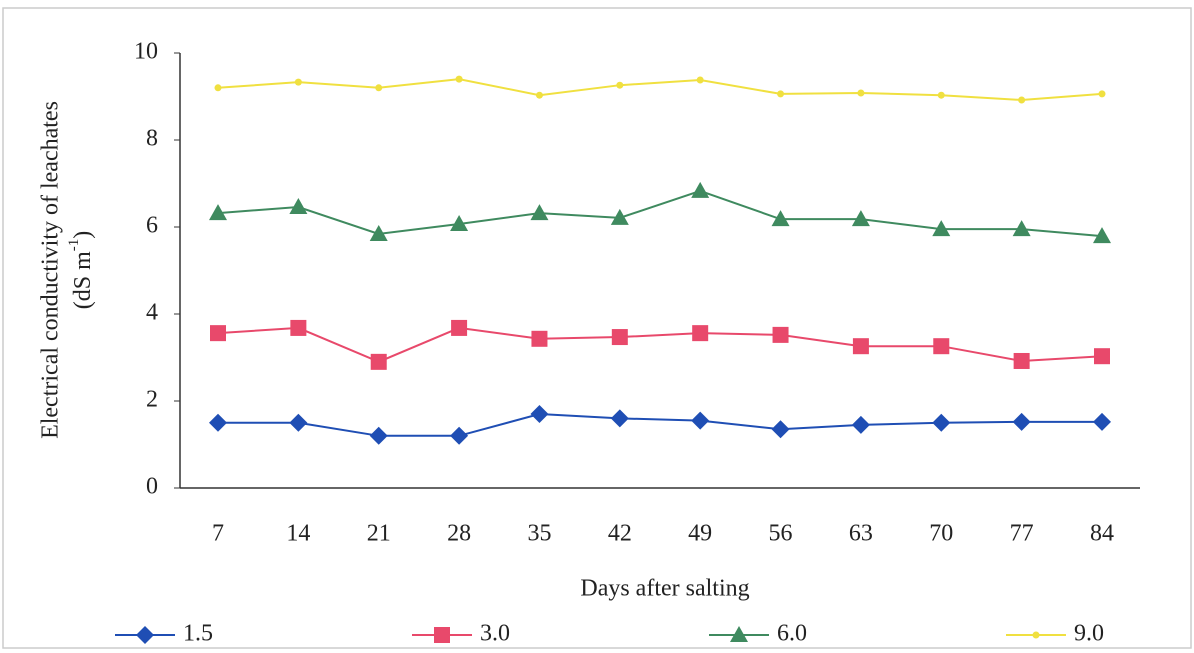  Describe the element at coordinates (298, 534) in the screenshot. I see `x-tick-label: 14` at that location.